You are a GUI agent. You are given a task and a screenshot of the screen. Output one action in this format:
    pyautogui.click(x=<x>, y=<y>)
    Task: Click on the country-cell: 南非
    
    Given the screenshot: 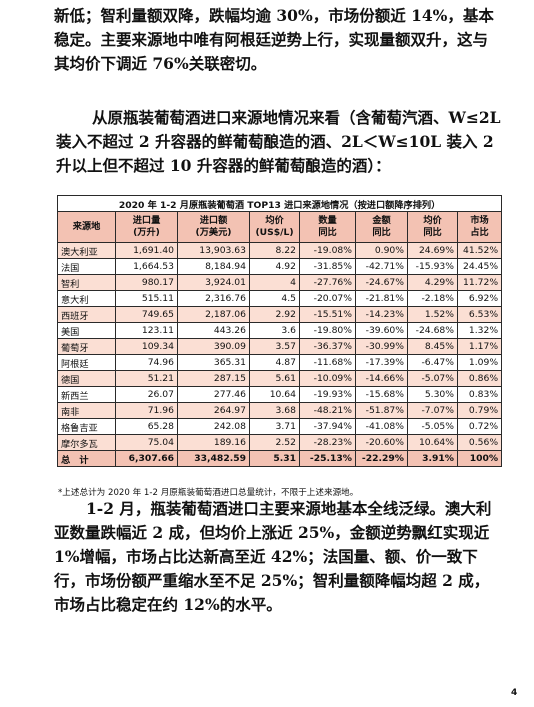 What is the action you would take?
    pyautogui.click(x=86, y=410)
    